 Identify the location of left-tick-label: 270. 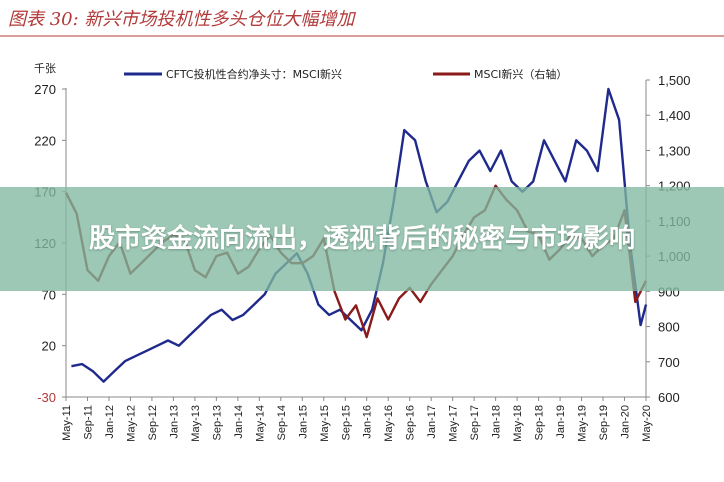
(45, 89).